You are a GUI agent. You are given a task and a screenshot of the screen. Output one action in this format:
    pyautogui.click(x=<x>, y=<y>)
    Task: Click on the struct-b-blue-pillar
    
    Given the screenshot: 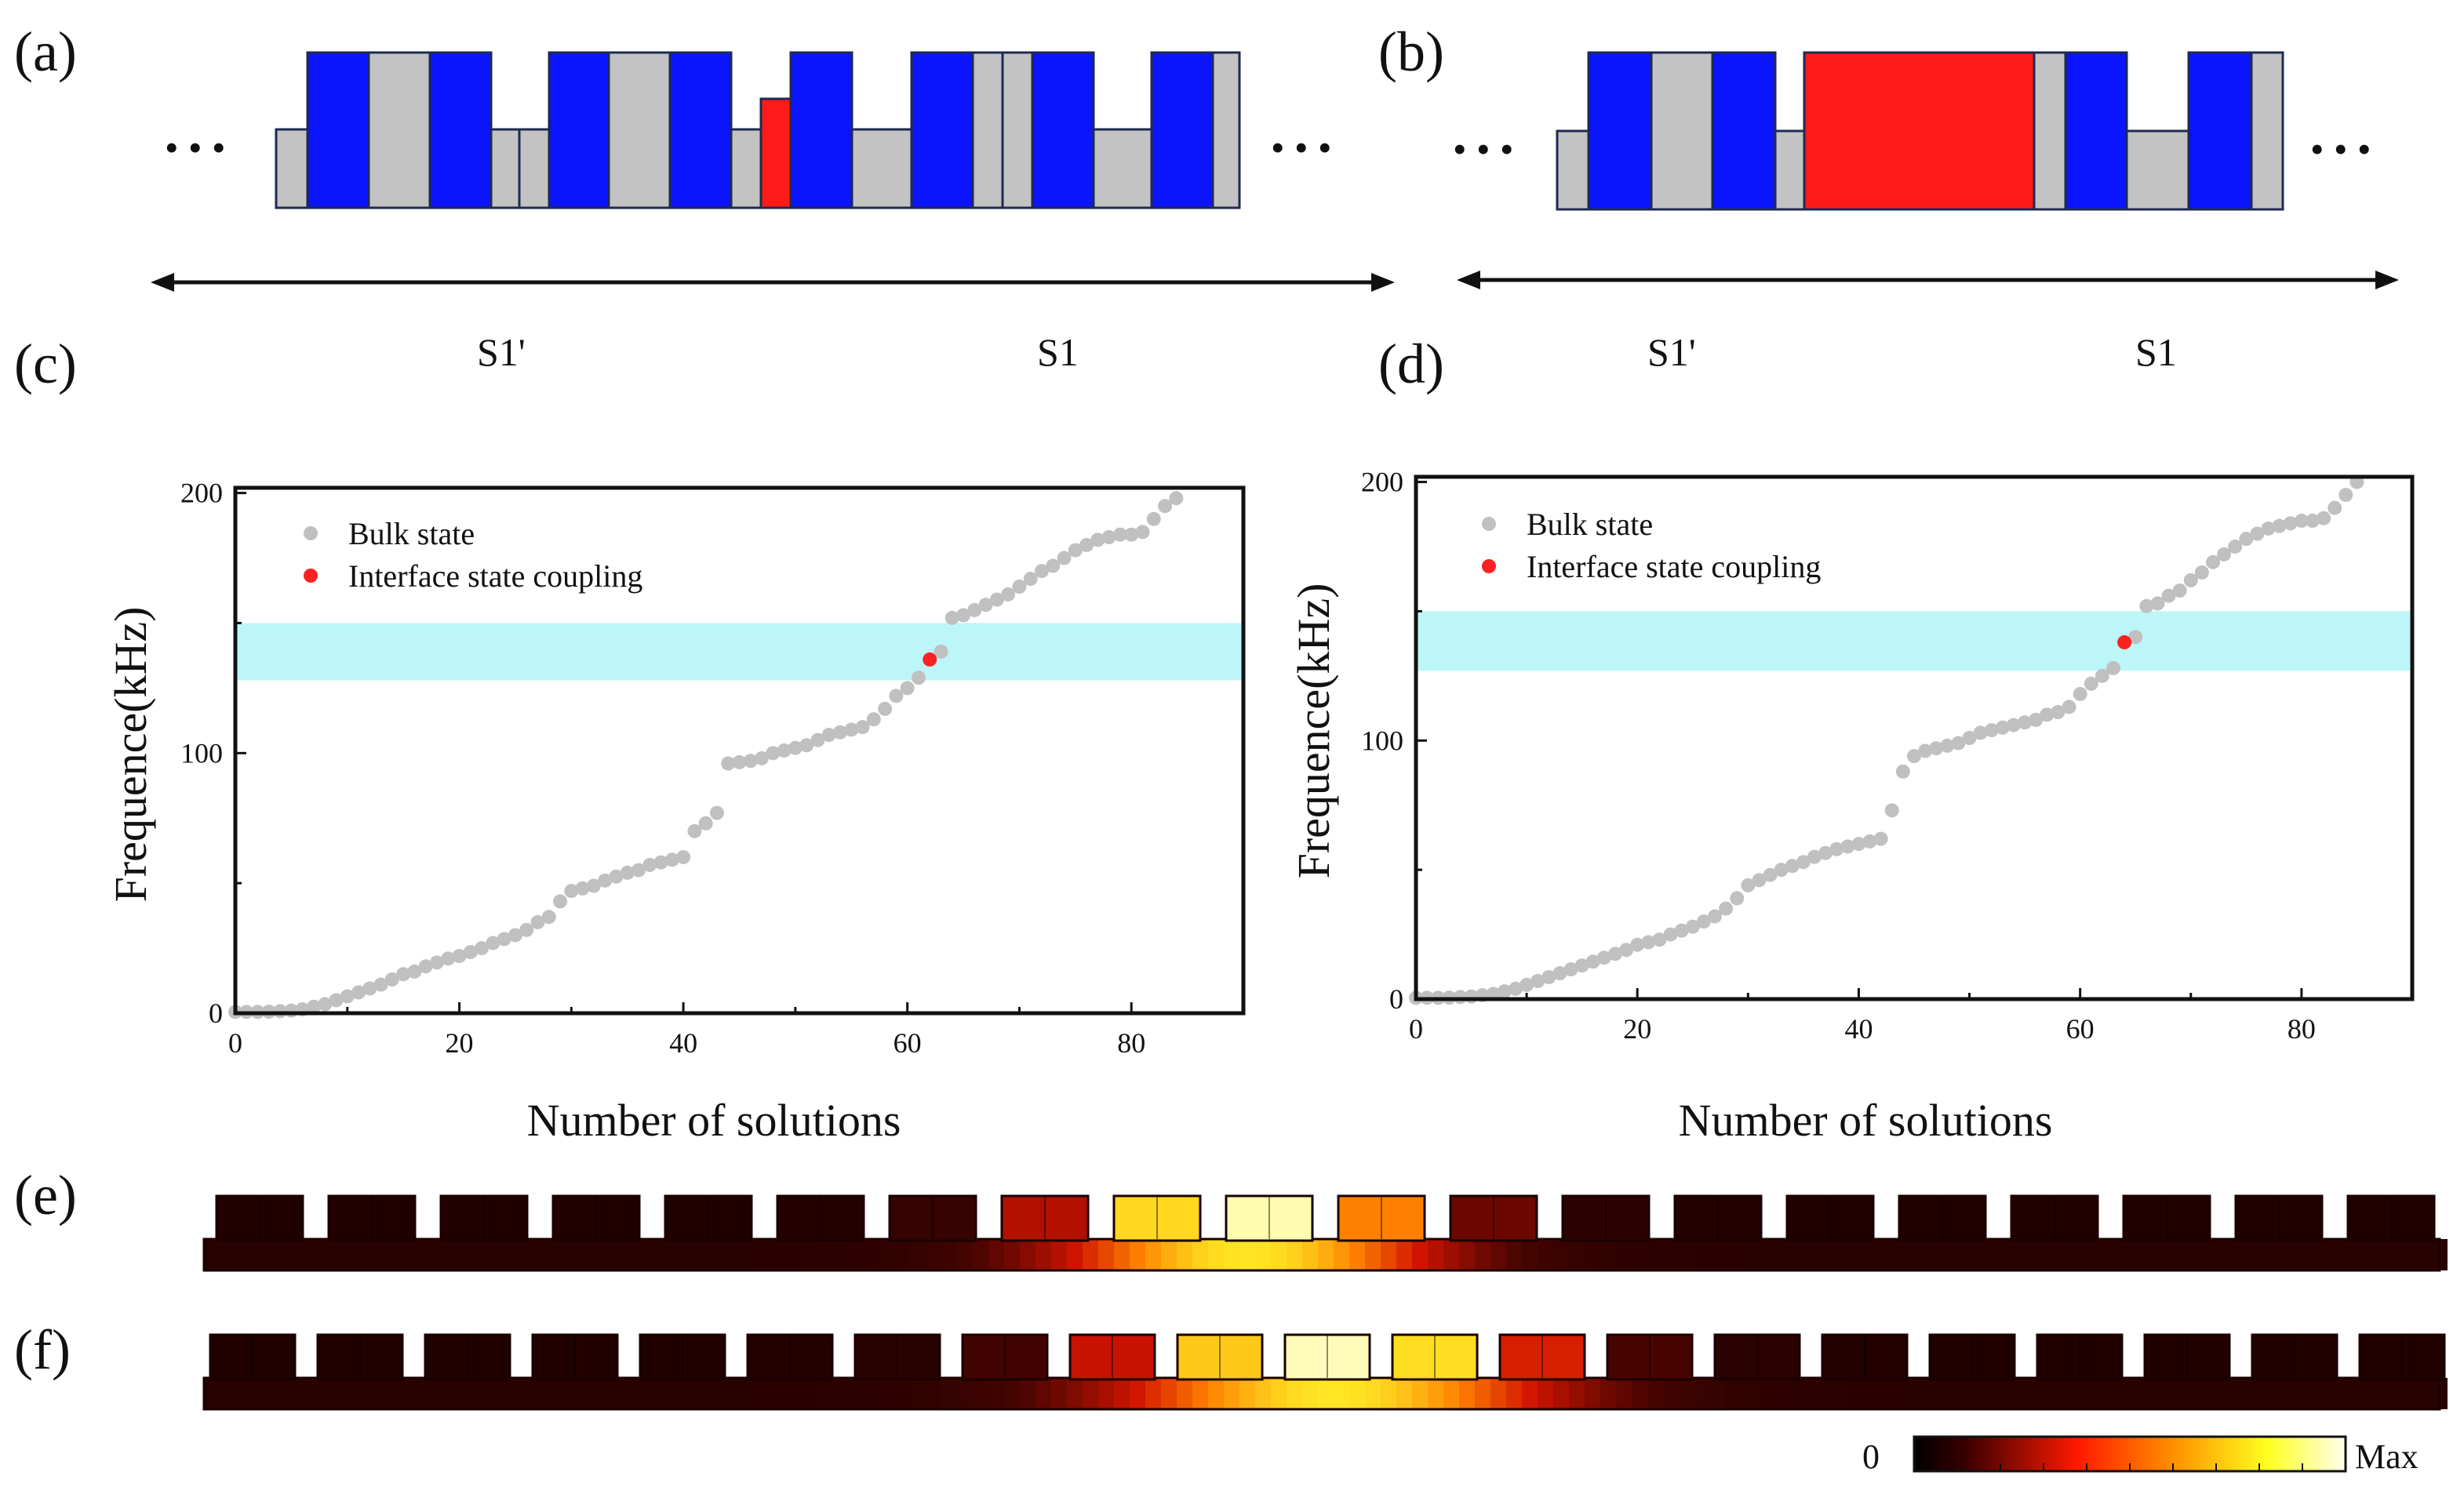 What is the action you would take?
    pyautogui.click(x=1744, y=131)
    